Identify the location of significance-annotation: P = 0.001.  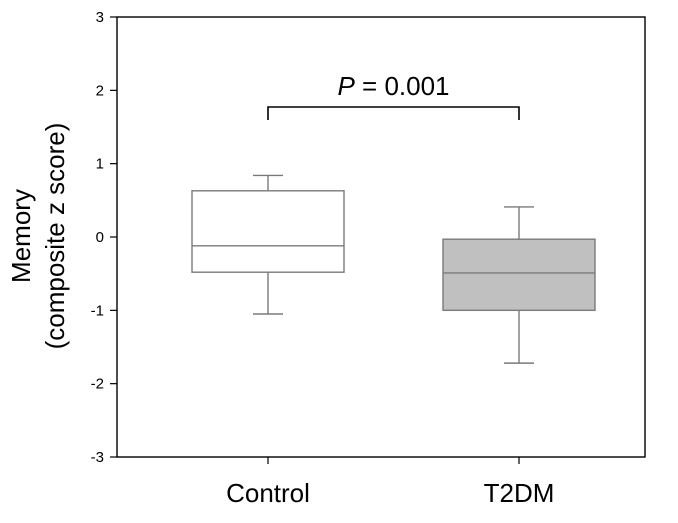
(393, 95).